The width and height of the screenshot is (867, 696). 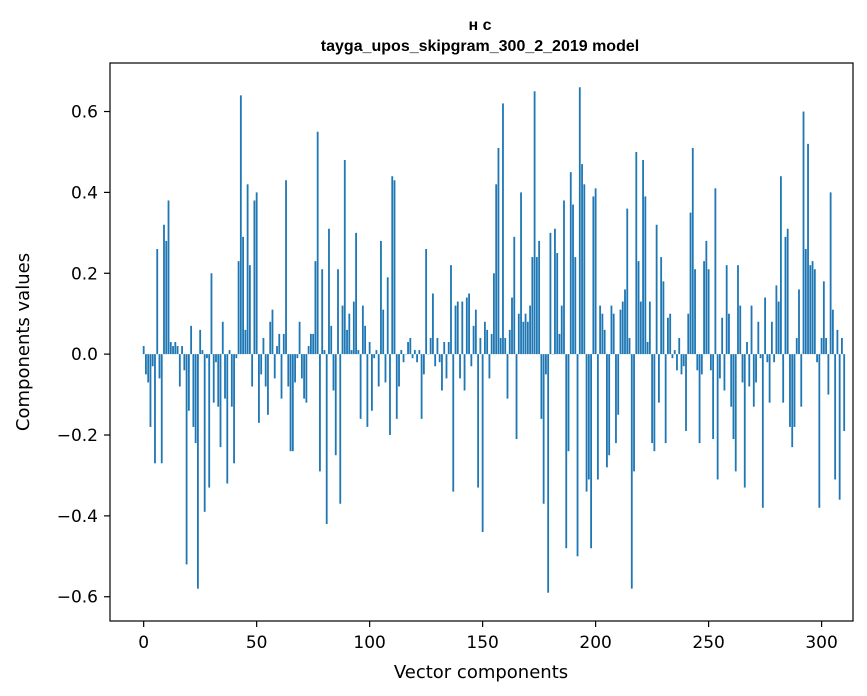 What do you see at coordinates (84, 113) in the screenshot?
I see `y-tick-label: 0.6` at bounding box center [84, 113].